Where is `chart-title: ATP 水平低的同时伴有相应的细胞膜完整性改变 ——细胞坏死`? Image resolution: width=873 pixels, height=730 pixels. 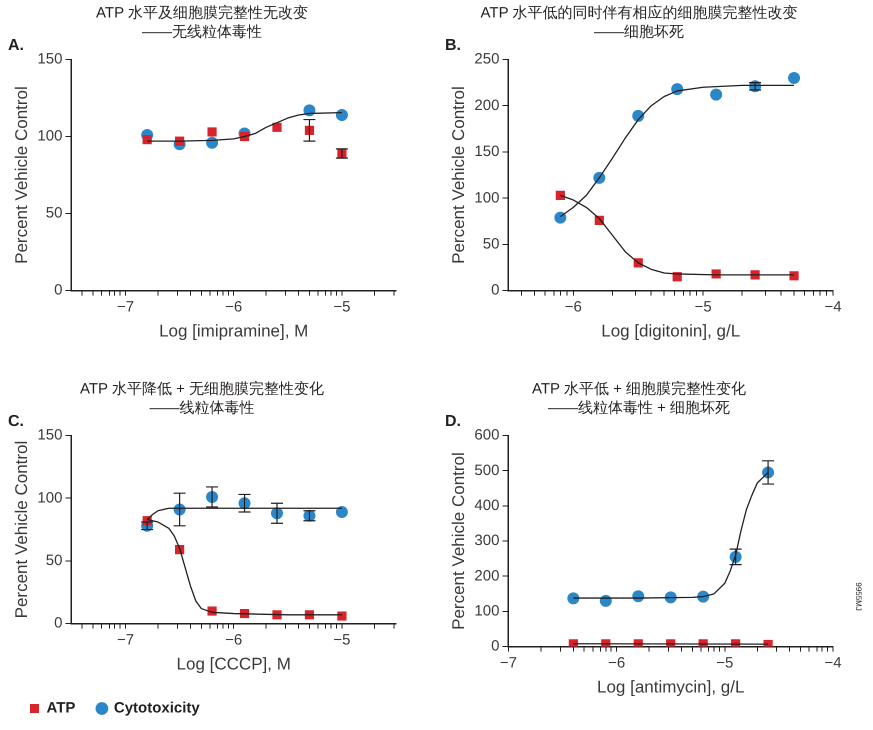 chart-title: ATP 水平低的同时伴有相应的细胞膜完整性改变 ——细胞坏死 is located at coordinates (639, 22).